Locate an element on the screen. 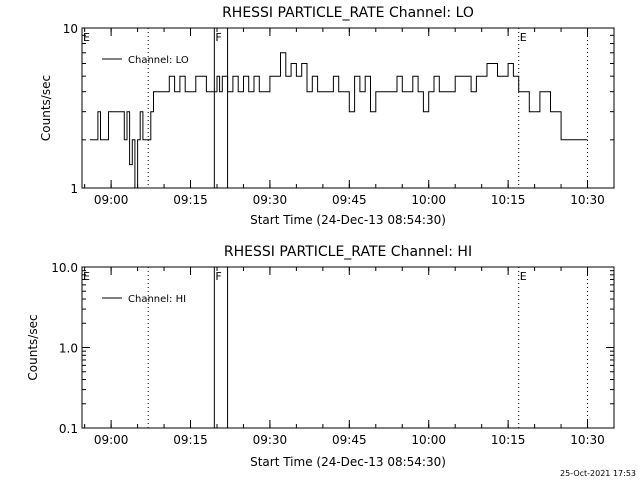  y-tick-label: 1.0 is located at coordinates (68, 349).